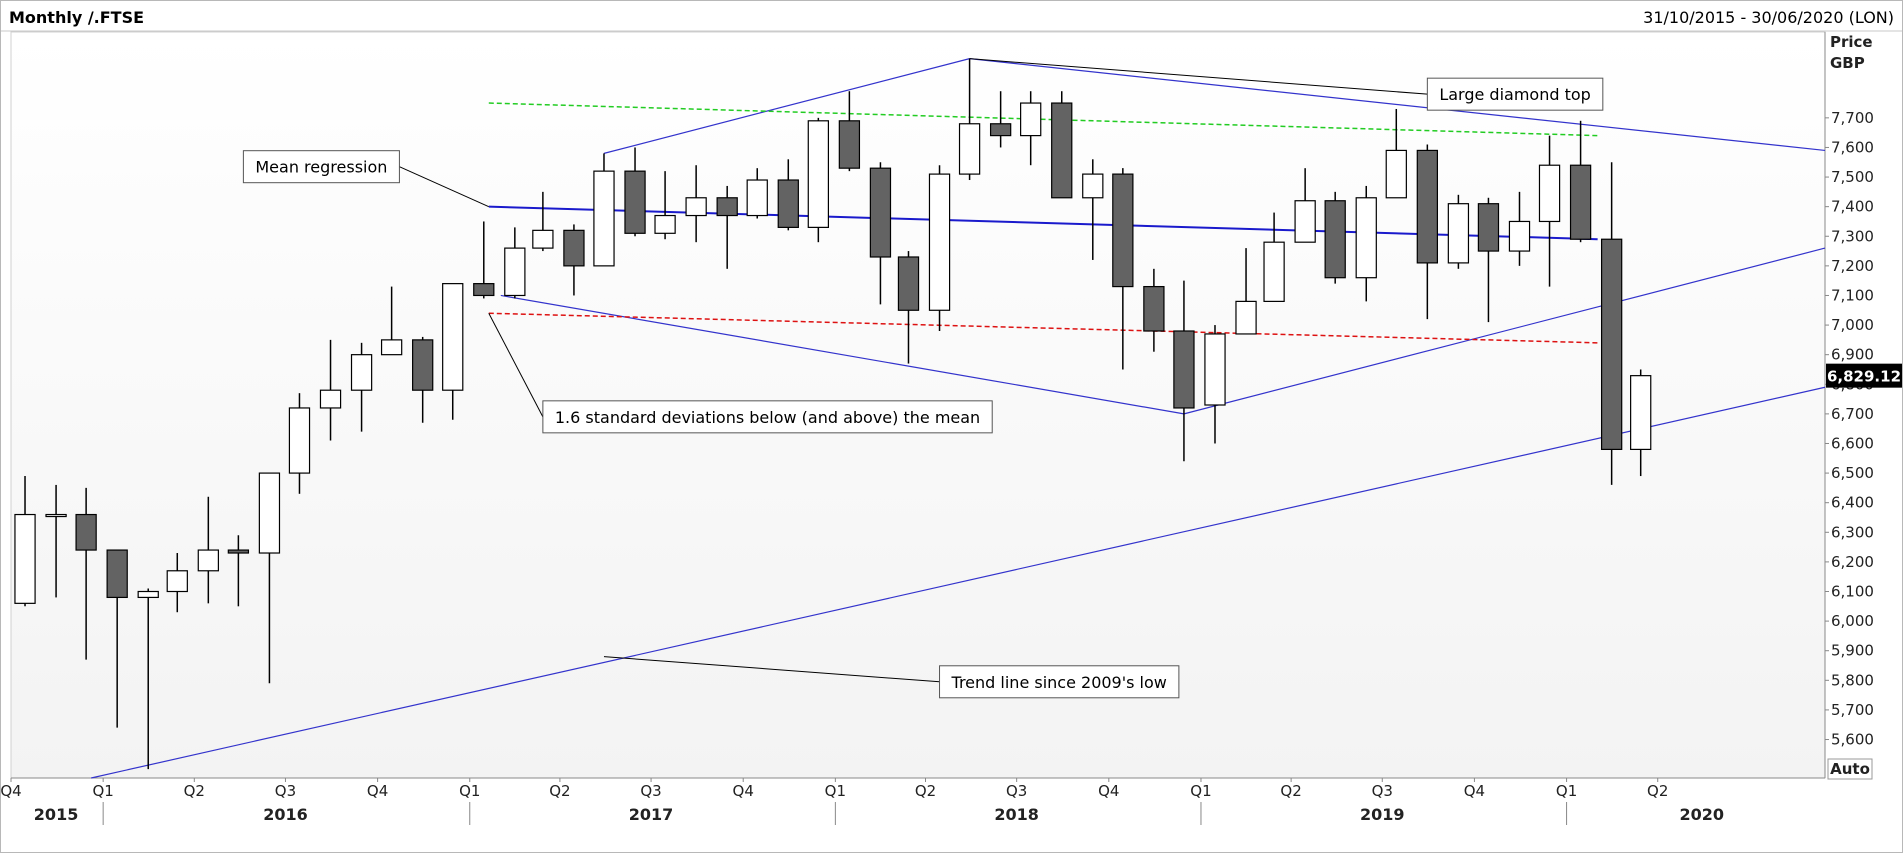 This screenshot has height=853, width=1903. What do you see at coordinates (842, 354) in the screenshot?
I see `diamond-lower-left` at bounding box center [842, 354].